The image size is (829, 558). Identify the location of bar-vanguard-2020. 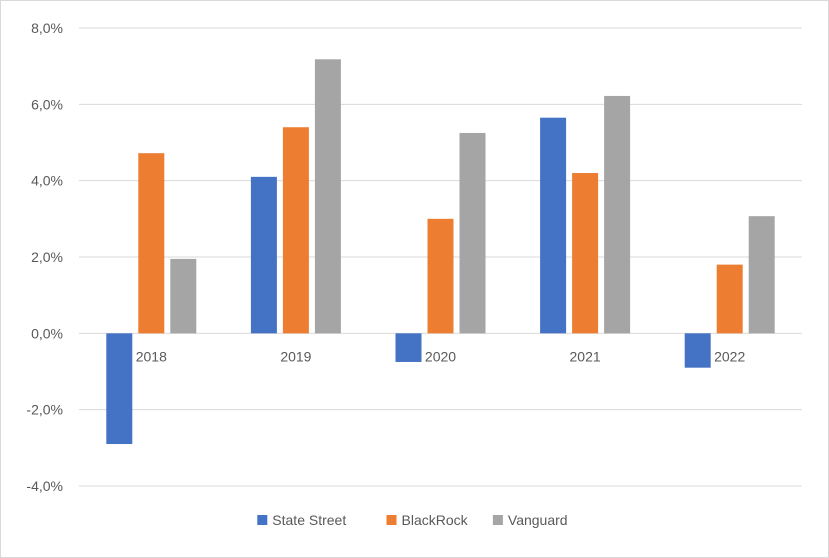
(472, 233).